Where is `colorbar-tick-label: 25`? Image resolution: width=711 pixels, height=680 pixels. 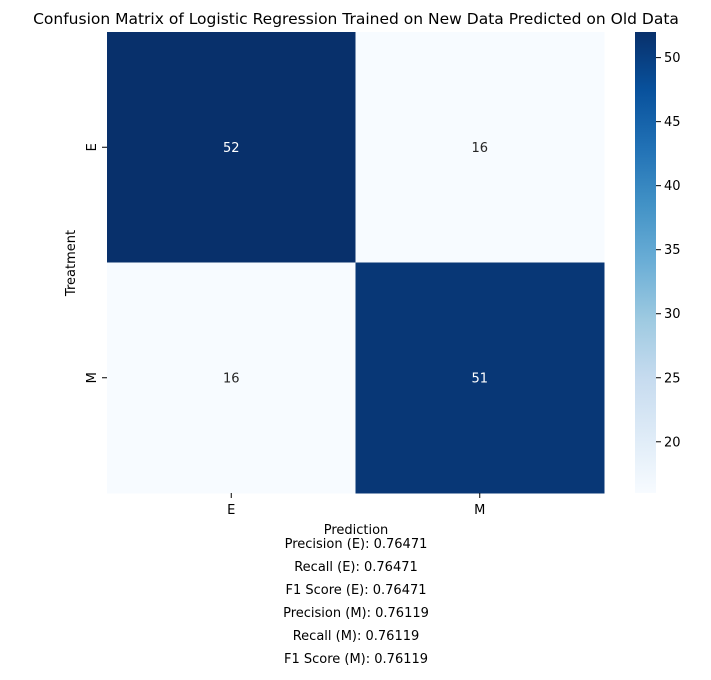 colorbar-tick-label: 25 is located at coordinates (672, 378).